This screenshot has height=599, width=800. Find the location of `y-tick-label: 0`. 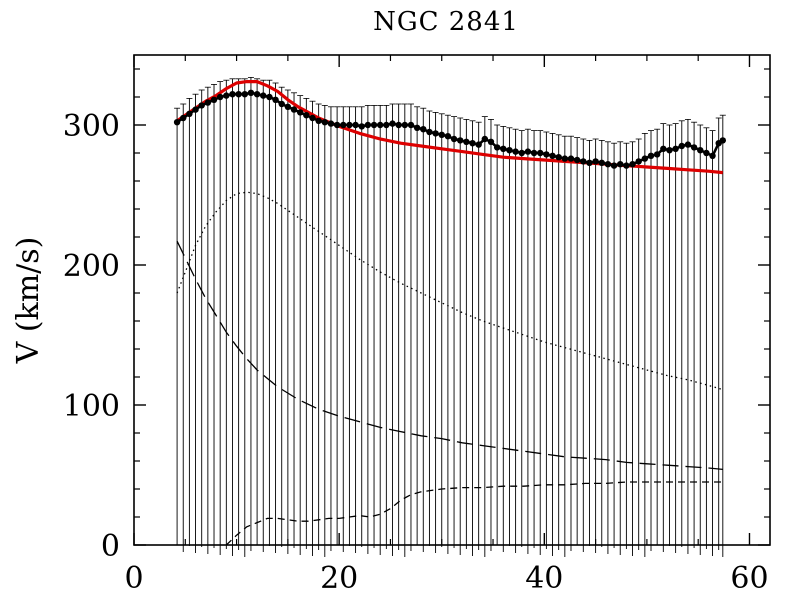

y-tick-label: 0 is located at coordinates (110, 546).